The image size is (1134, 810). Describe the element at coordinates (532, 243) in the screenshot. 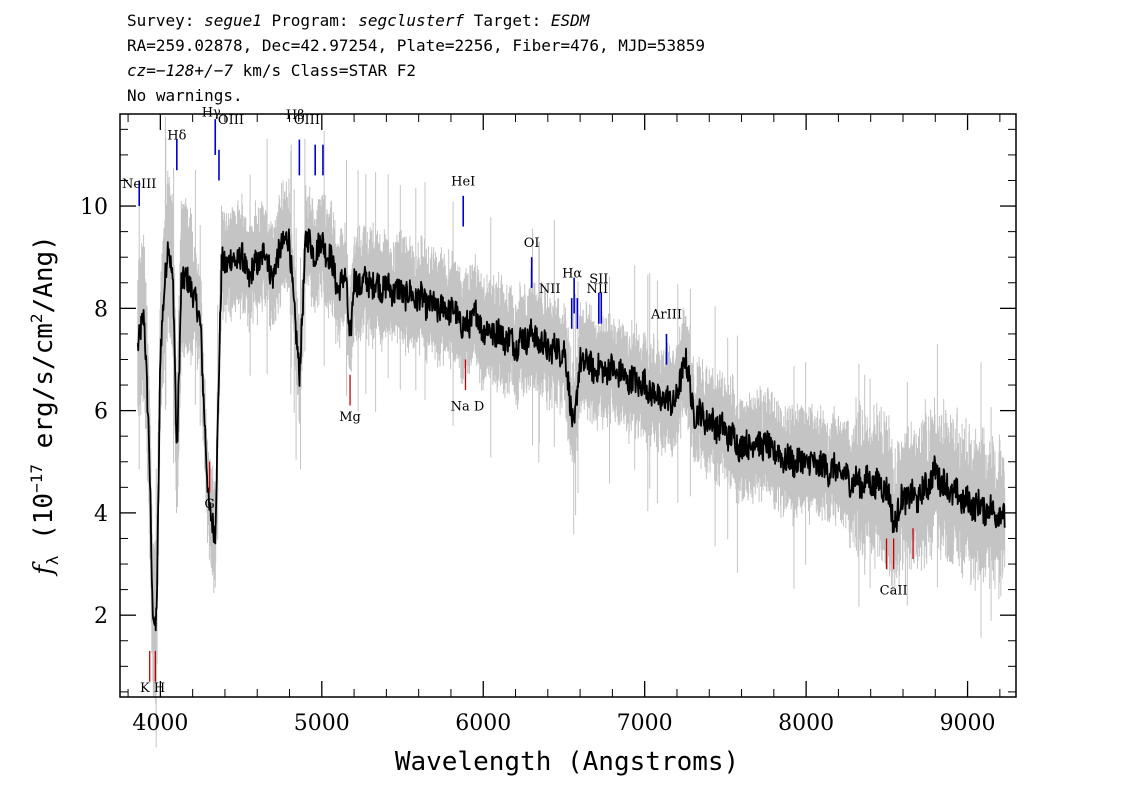

I see `emission-label: OI` at that location.